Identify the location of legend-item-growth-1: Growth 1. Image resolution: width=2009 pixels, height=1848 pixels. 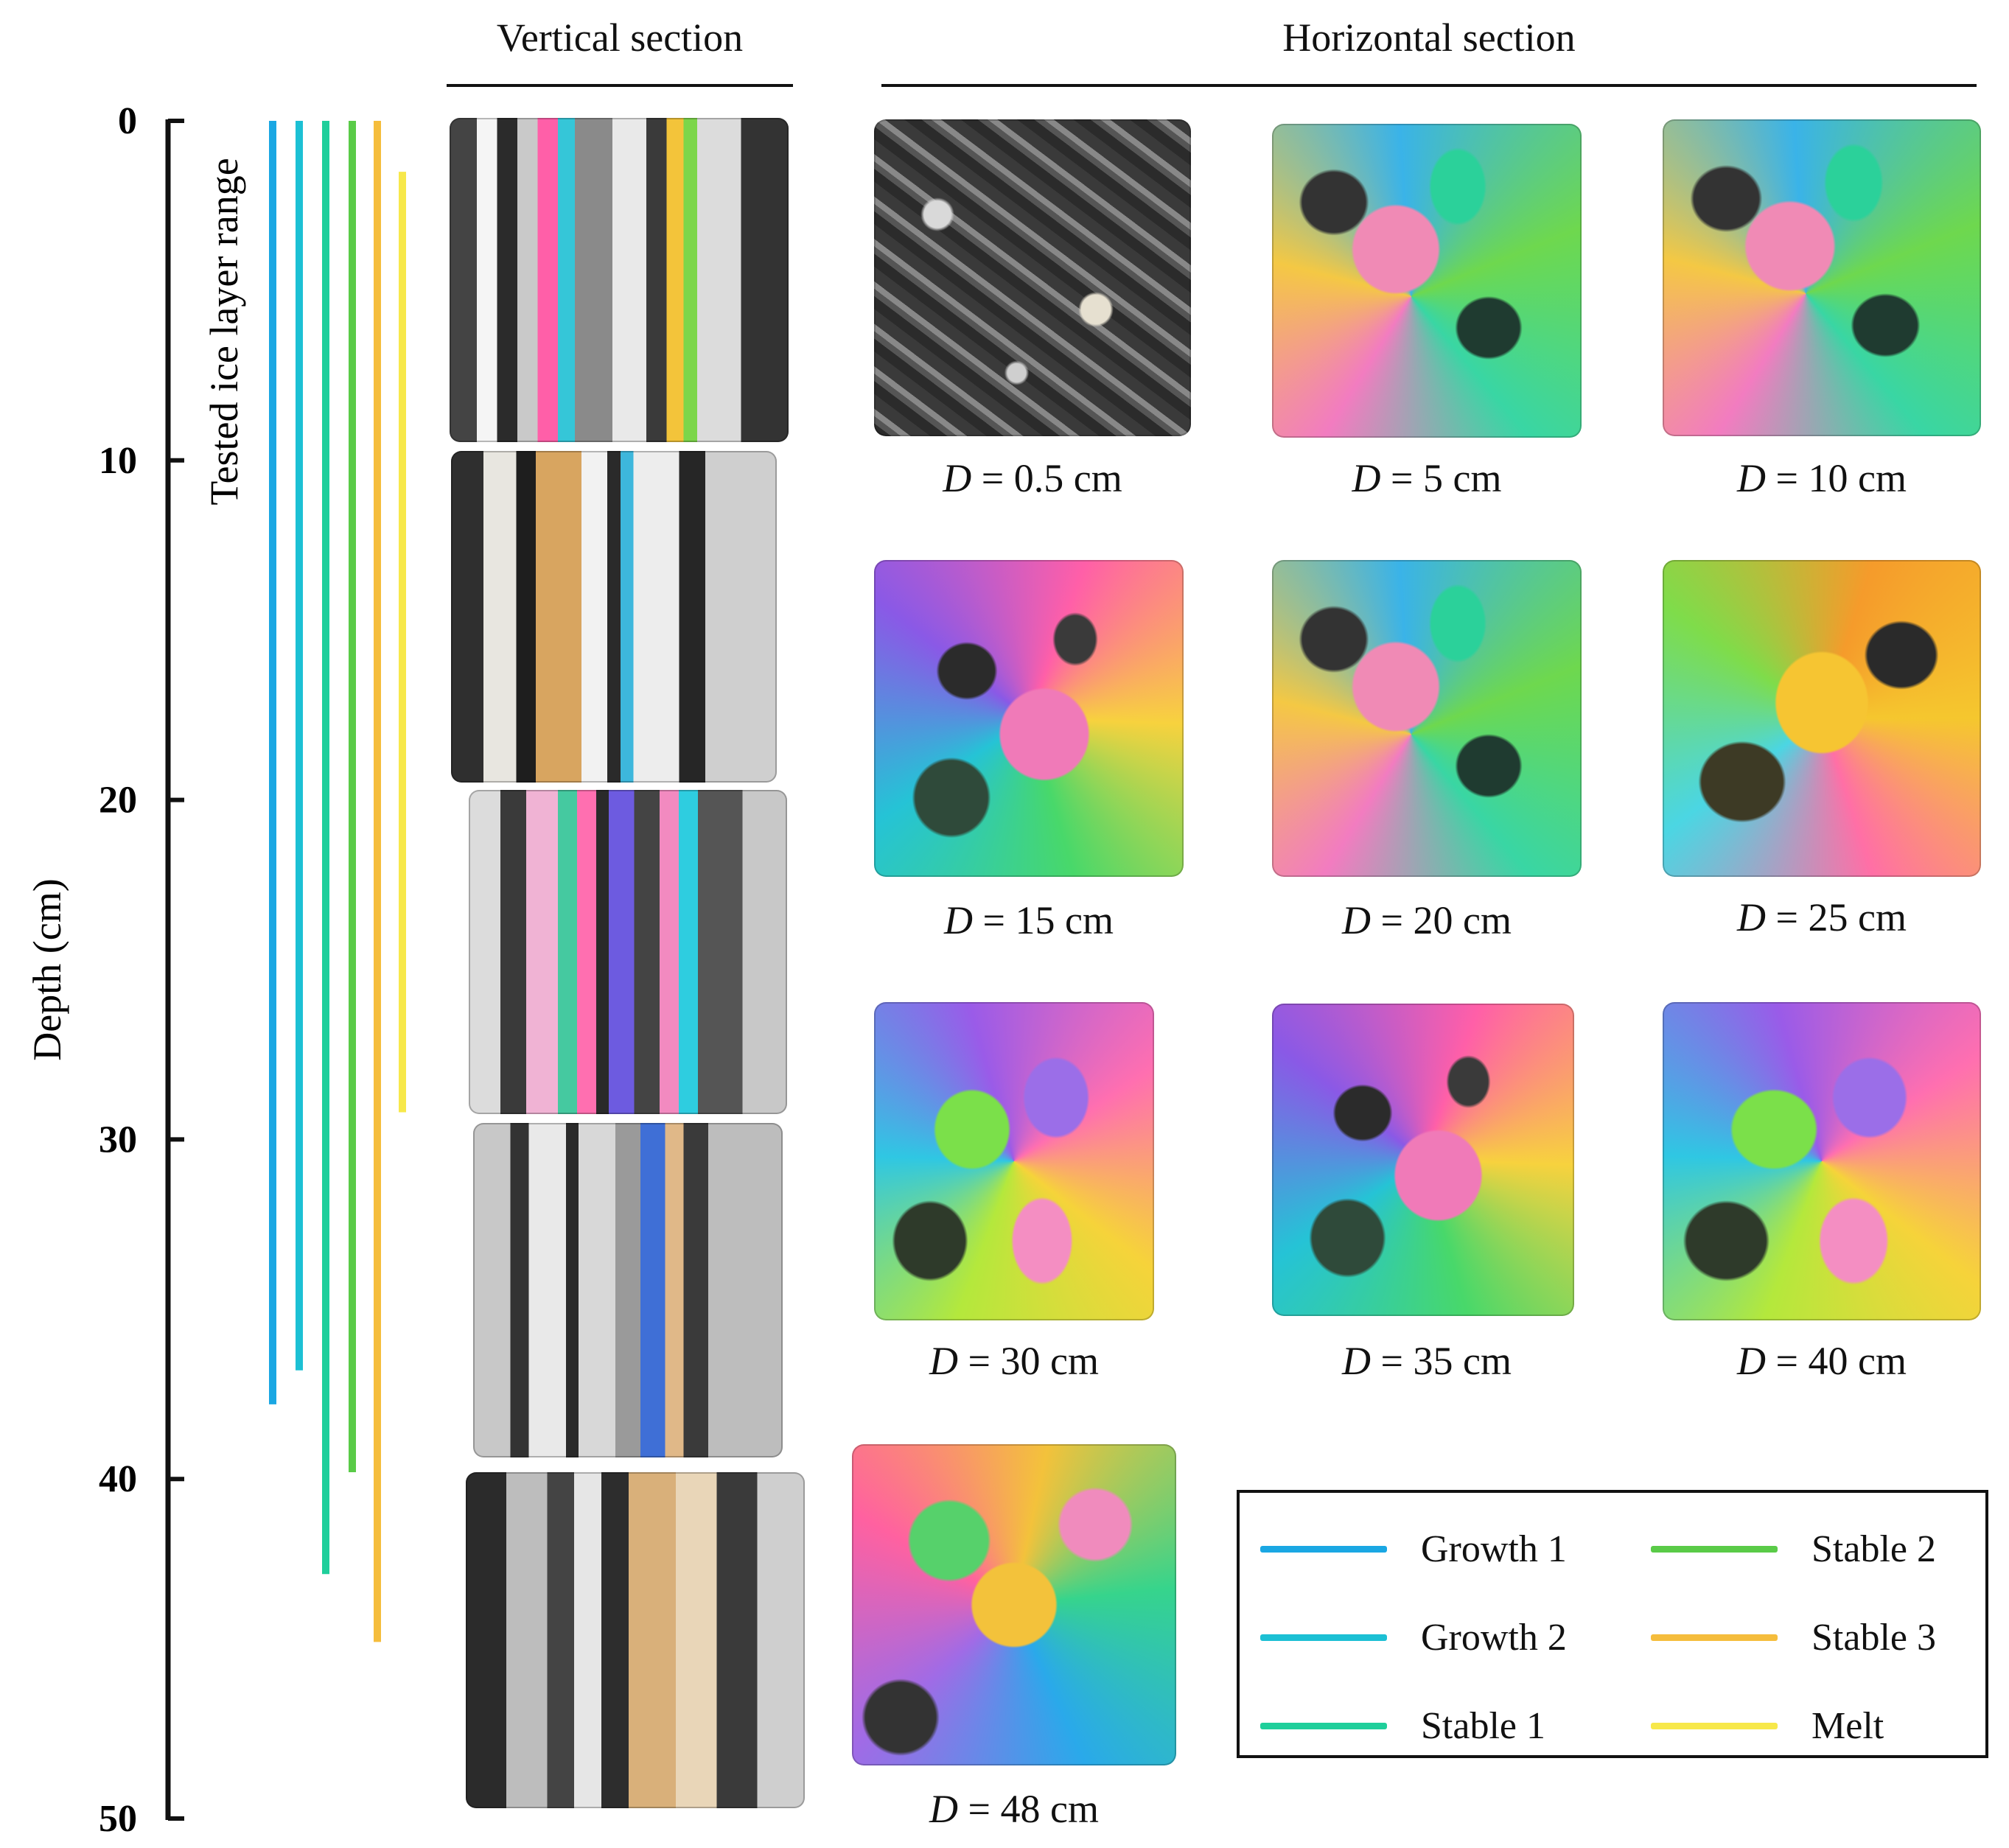
(1413, 1549).